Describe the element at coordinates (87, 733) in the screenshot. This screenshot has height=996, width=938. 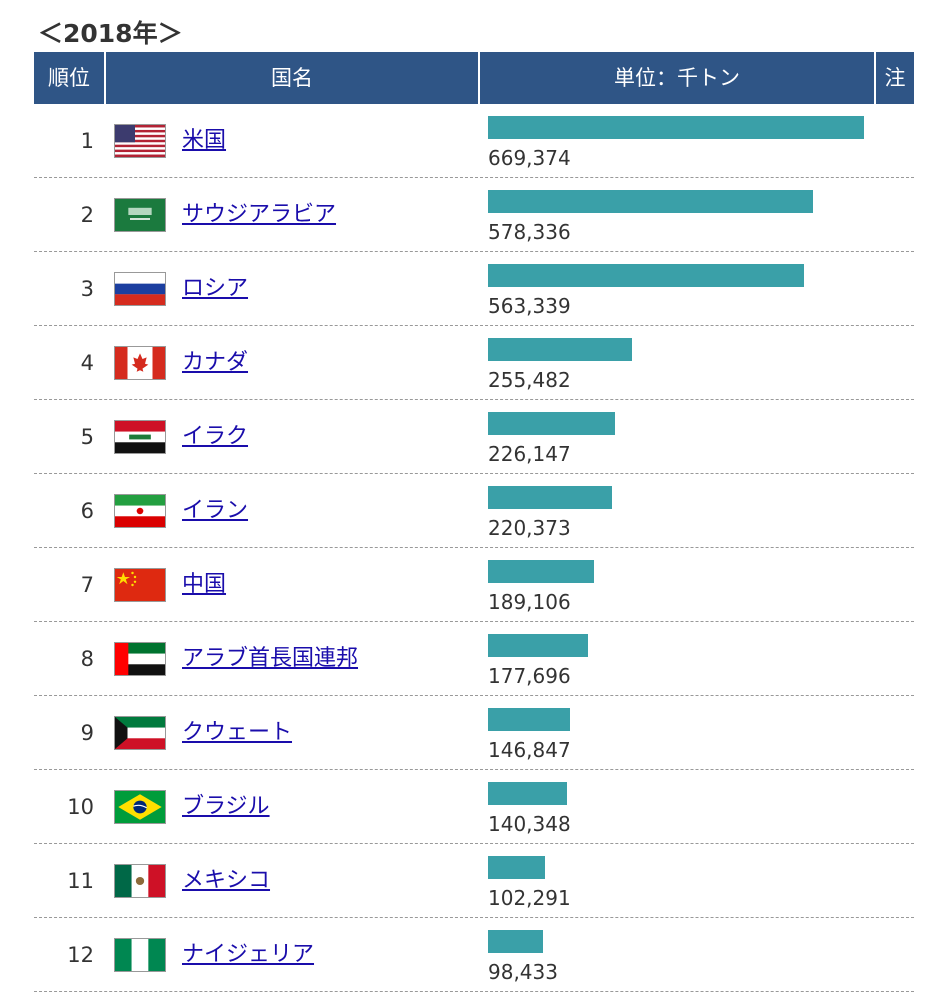
I see `rank-number: 9` at that location.